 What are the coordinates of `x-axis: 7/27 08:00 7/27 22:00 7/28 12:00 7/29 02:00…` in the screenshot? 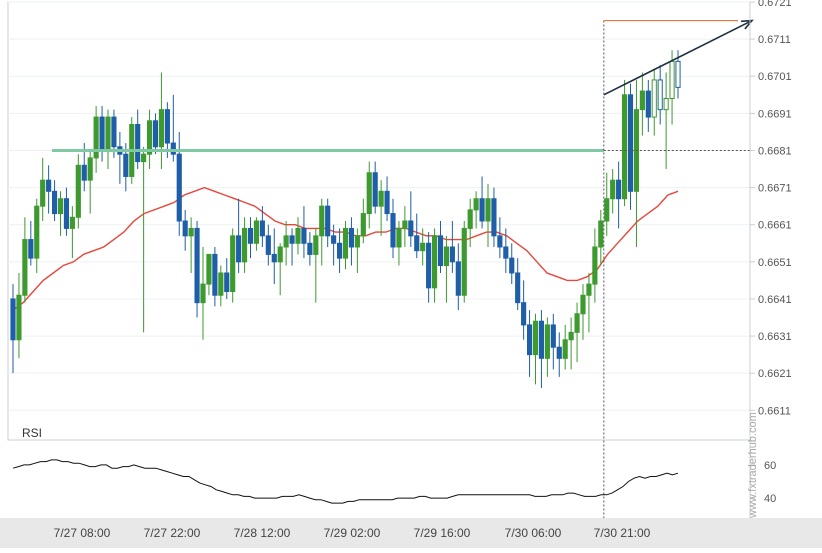 It's located at (411, 533).